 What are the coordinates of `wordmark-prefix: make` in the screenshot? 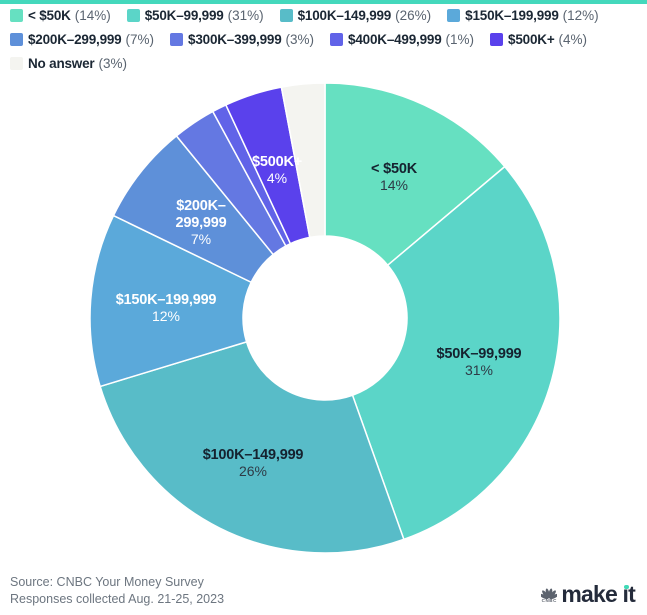 It's located at (589, 594).